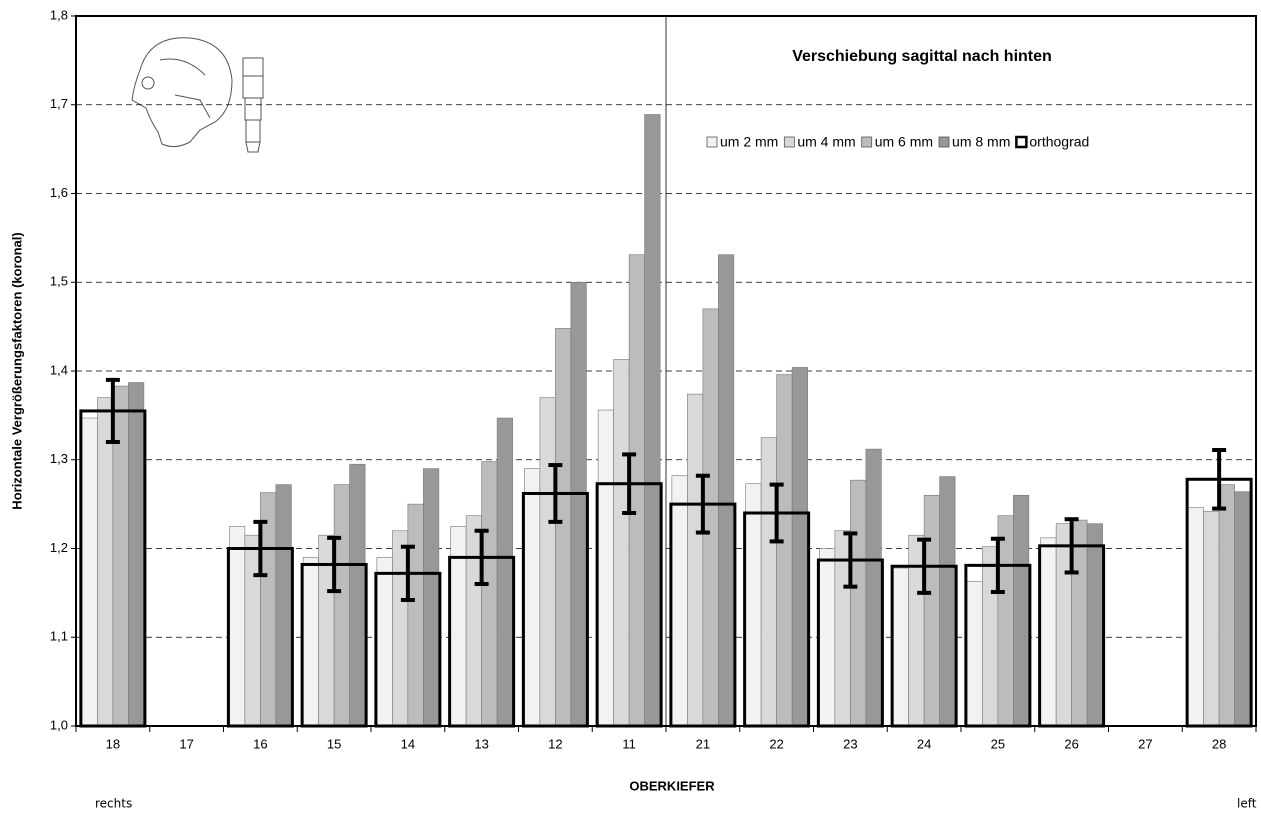 The width and height of the screenshot is (1261, 821). I want to click on y-tick-label: 1,0, so click(59, 724).